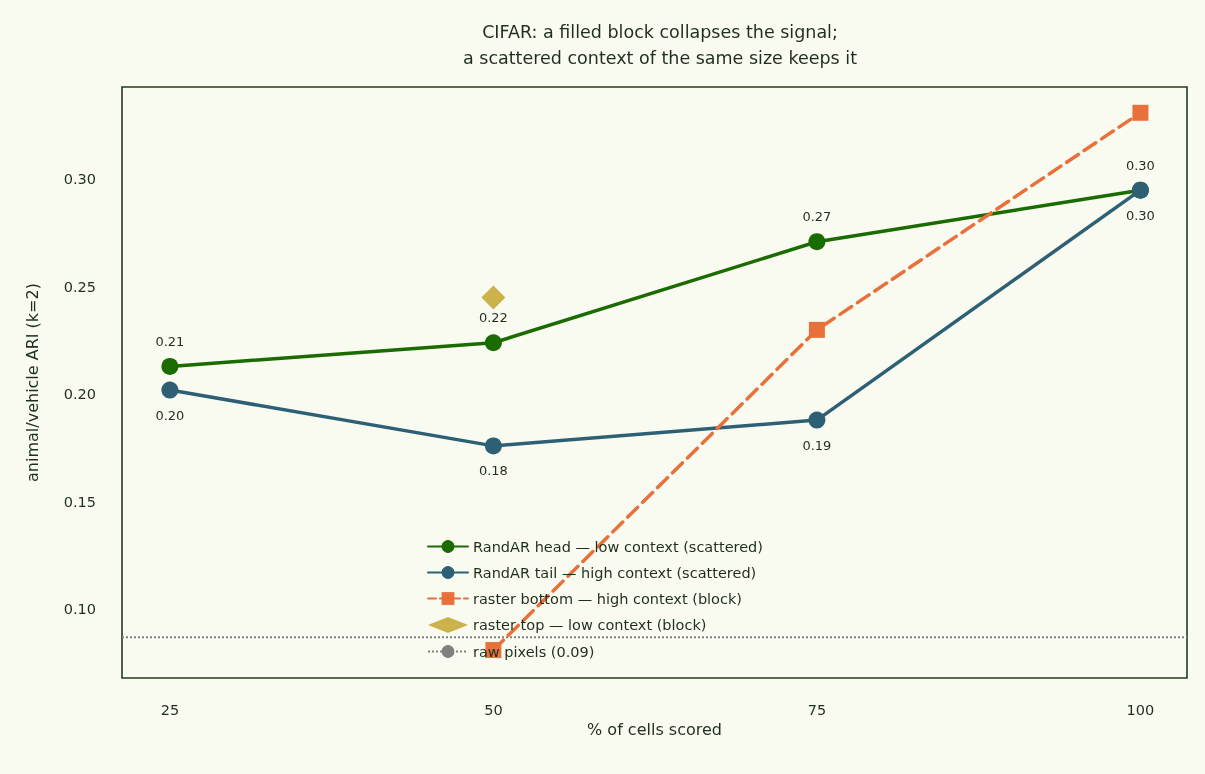 The width and height of the screenshot is (1205, 774). What do you see at coordinates (493, 471) in the screenshot?
I see `data-label: 0.18` at bounding box center [493, 471].